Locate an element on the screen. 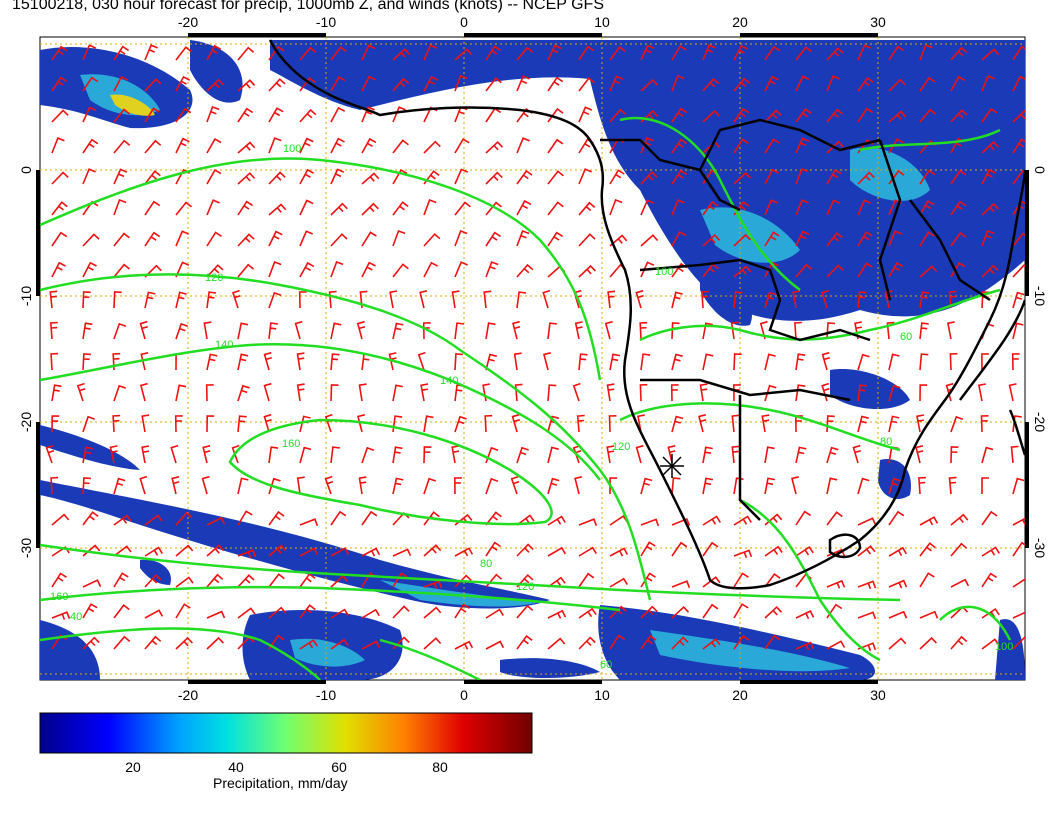  colorbar is located at coordinates (286, 733).